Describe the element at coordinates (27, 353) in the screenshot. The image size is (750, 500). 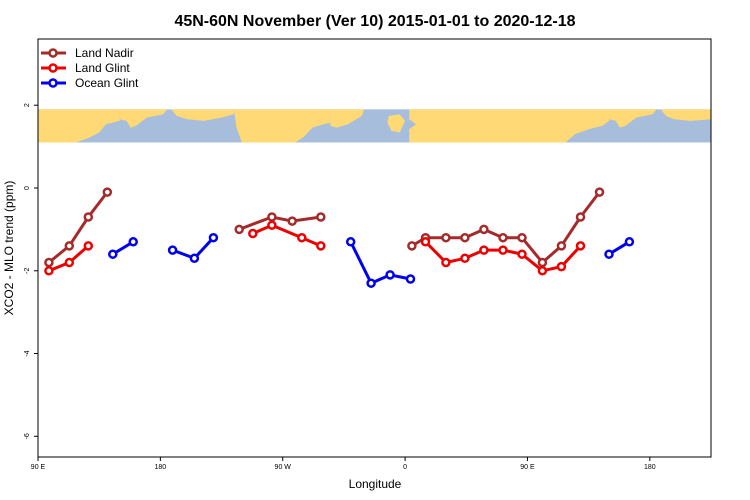
I see `y-tick-label: -4` at that location.